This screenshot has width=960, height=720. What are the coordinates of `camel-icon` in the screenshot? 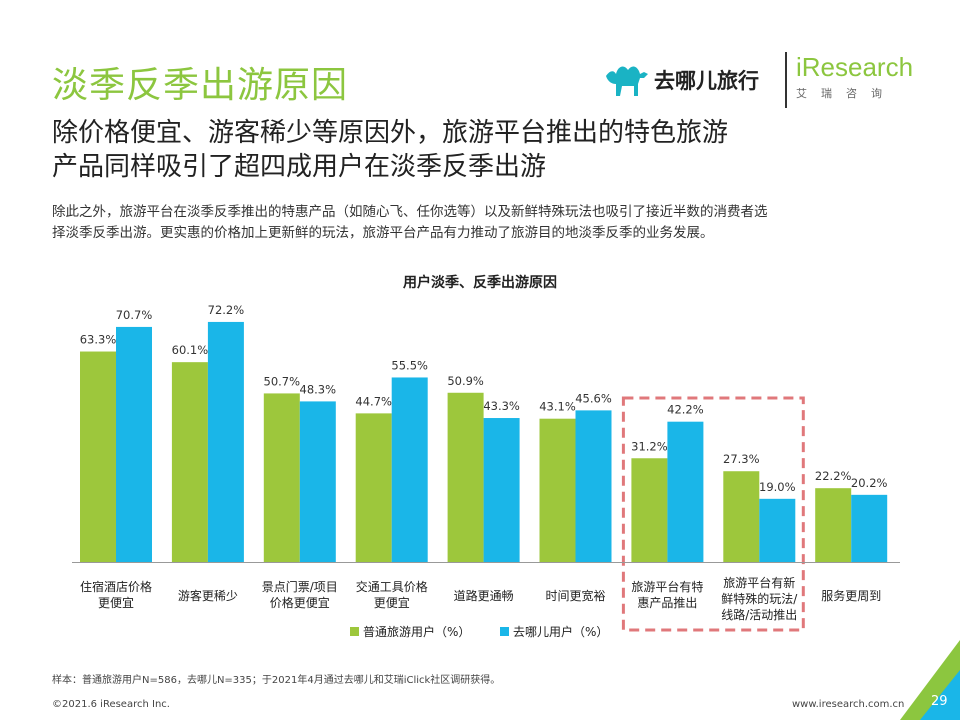 It's located at (627, 81).